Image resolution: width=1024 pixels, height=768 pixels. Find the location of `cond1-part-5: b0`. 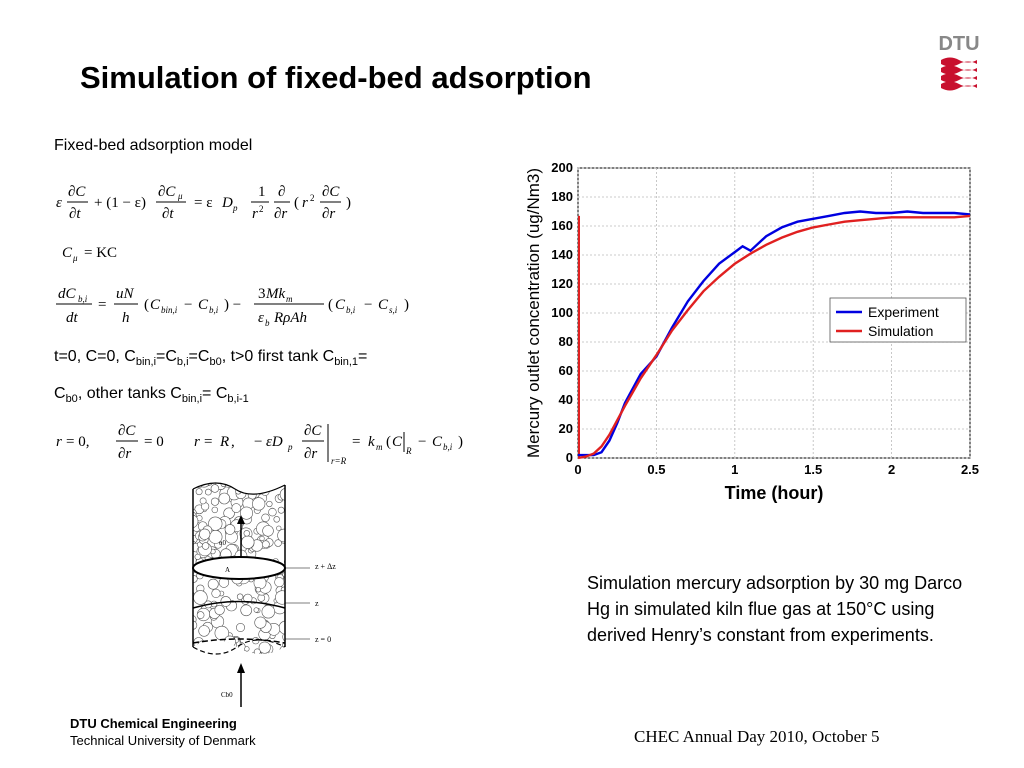

cond1-part-5: b0 is located at coordinates (215, 362).